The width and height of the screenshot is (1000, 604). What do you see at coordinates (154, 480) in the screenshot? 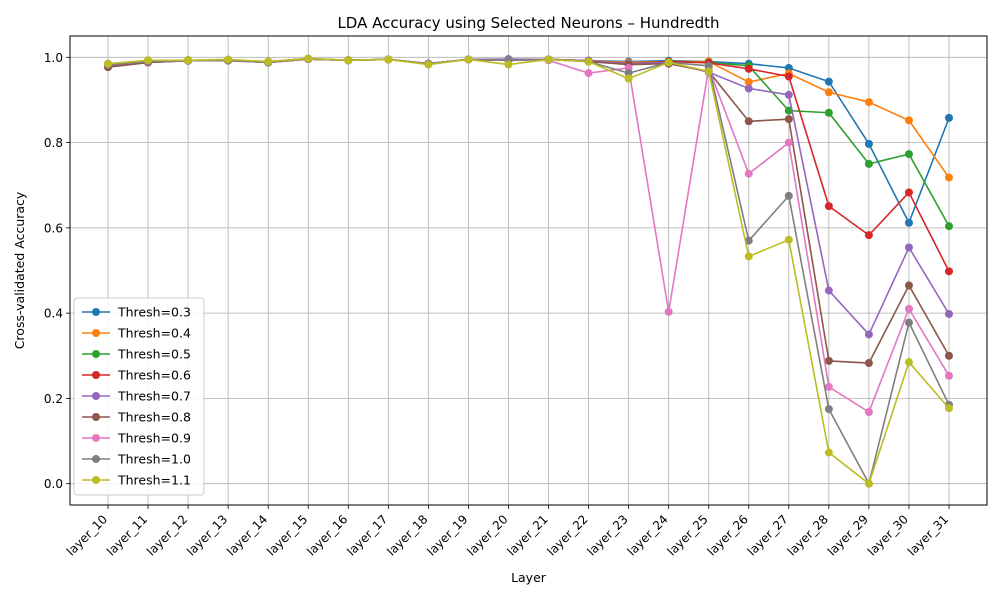
I see `legend-label: Thresh=1.1` at bounding box center [154, 480].